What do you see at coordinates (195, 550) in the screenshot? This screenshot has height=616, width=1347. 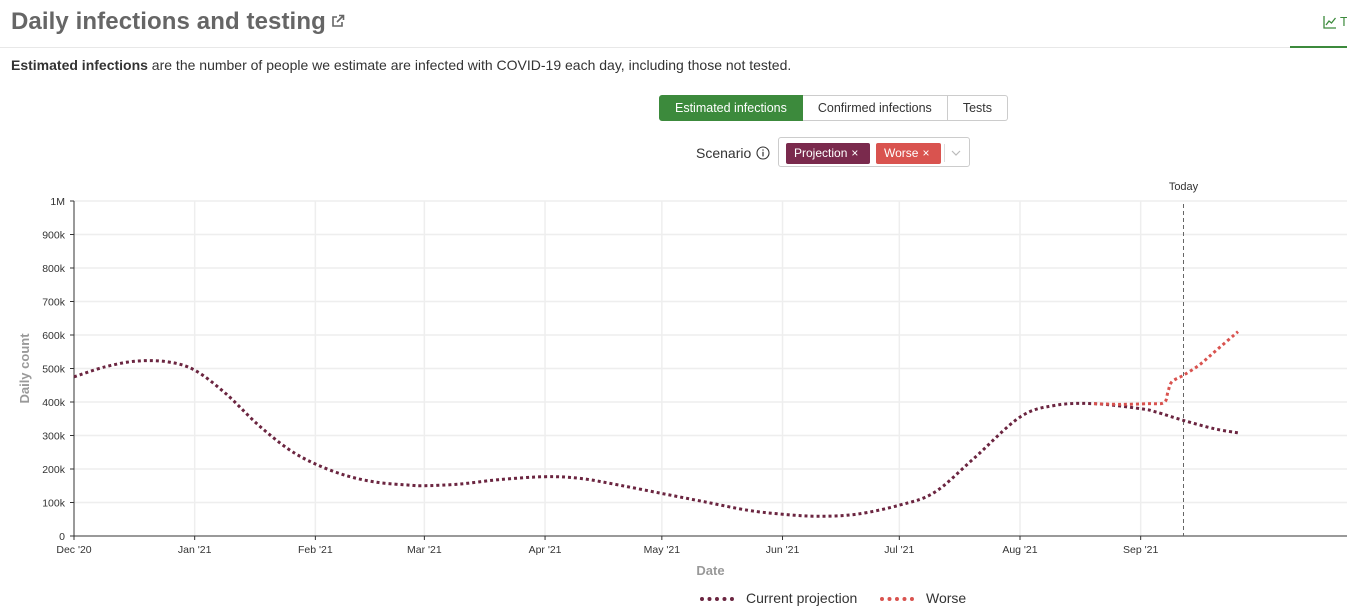 I see `x-tick-label: Jan '21` at bounding box center [195, 550].